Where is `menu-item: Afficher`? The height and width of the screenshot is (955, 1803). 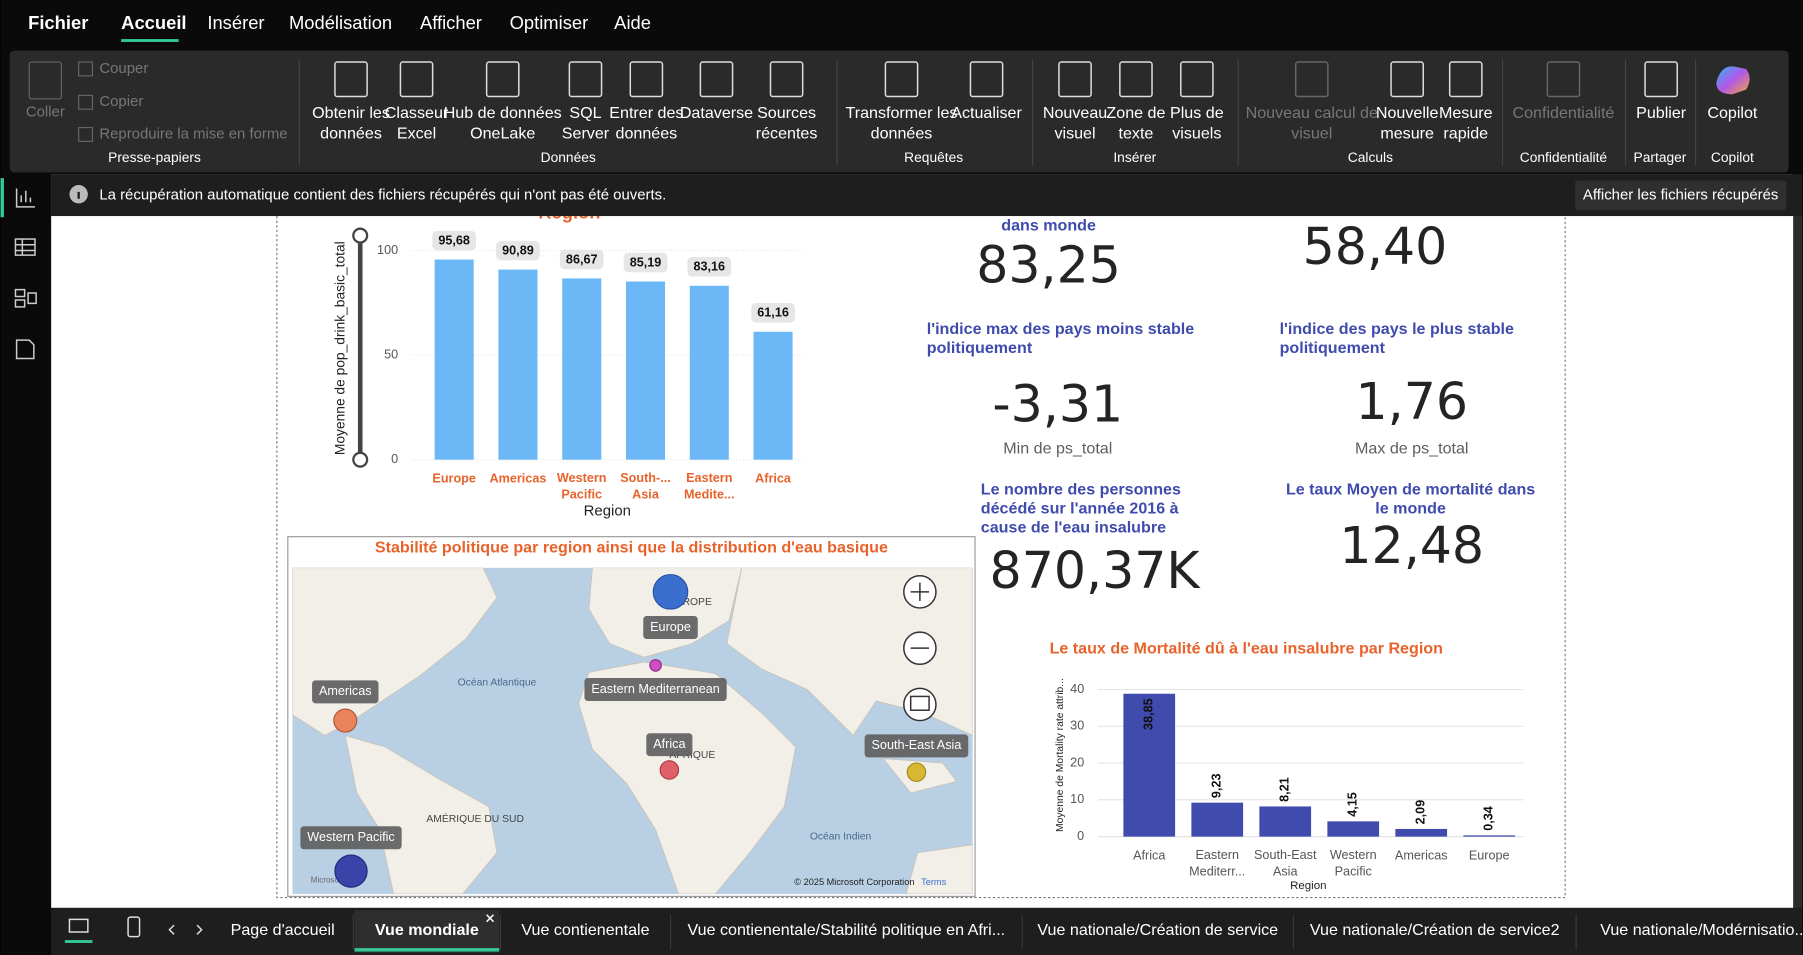 menu-item: Afficher is located at coordinates (451, 22).